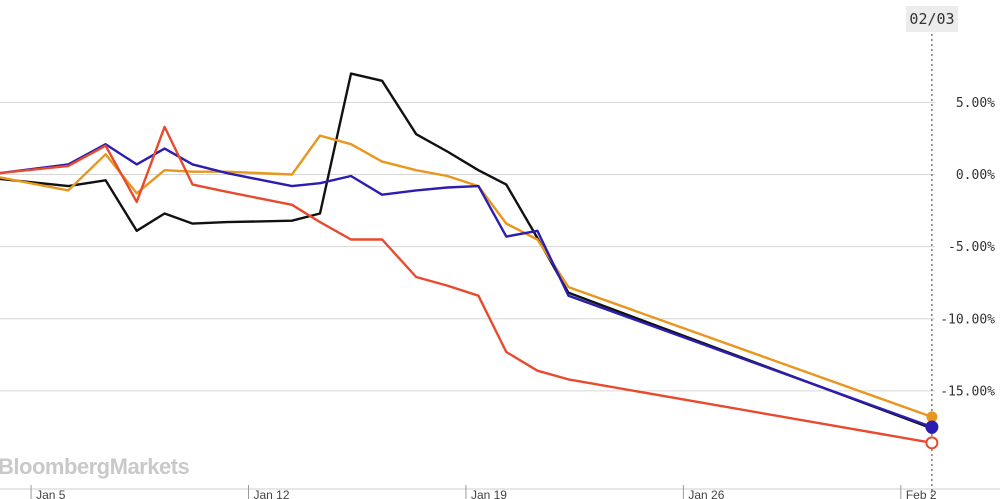 Image resolution: width=1000 pixels, height=499 pixels. Describe the element at coordinates (272, 493) in the screenshot. I see `x-tick-label: Jan 12` at that location.